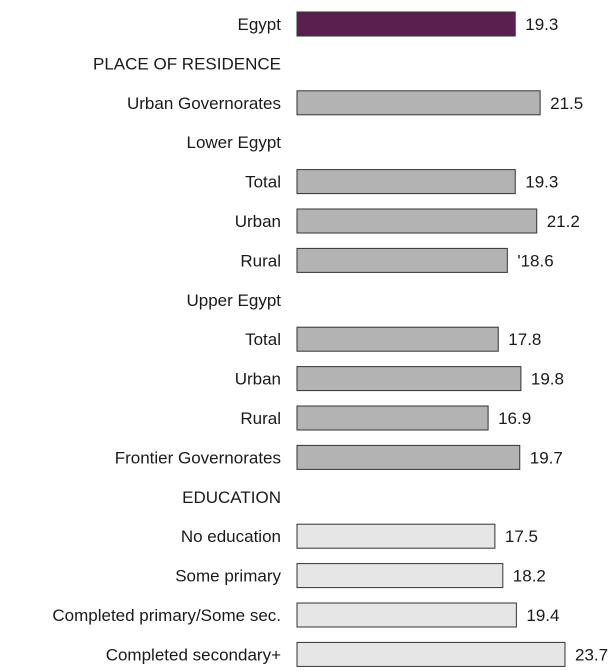 This screenshot has width=613, height=671. I want to click on category-label: Urban Governorates, so click(204, 103).